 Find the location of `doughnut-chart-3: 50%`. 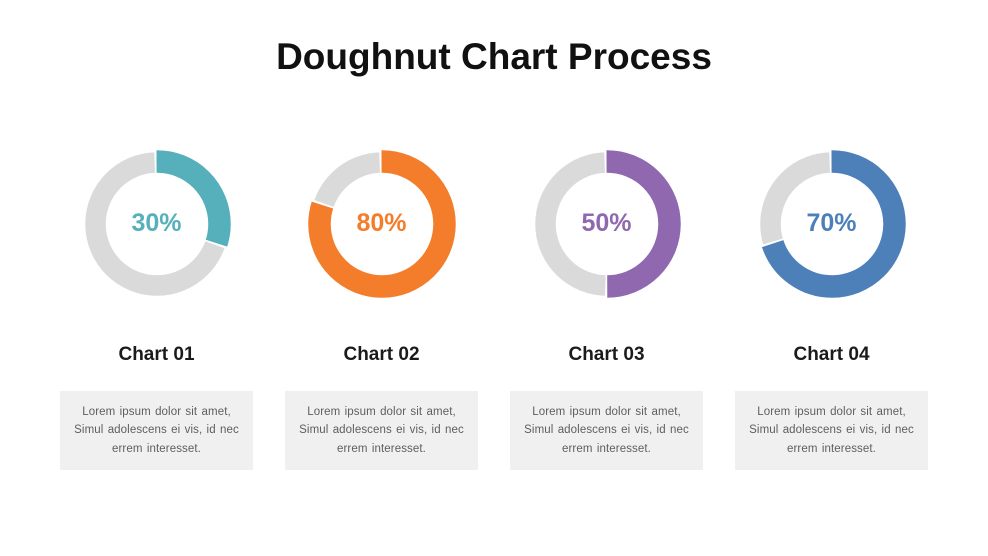

doughnut-chart-3: 50% is located at coordinates (606, 223).